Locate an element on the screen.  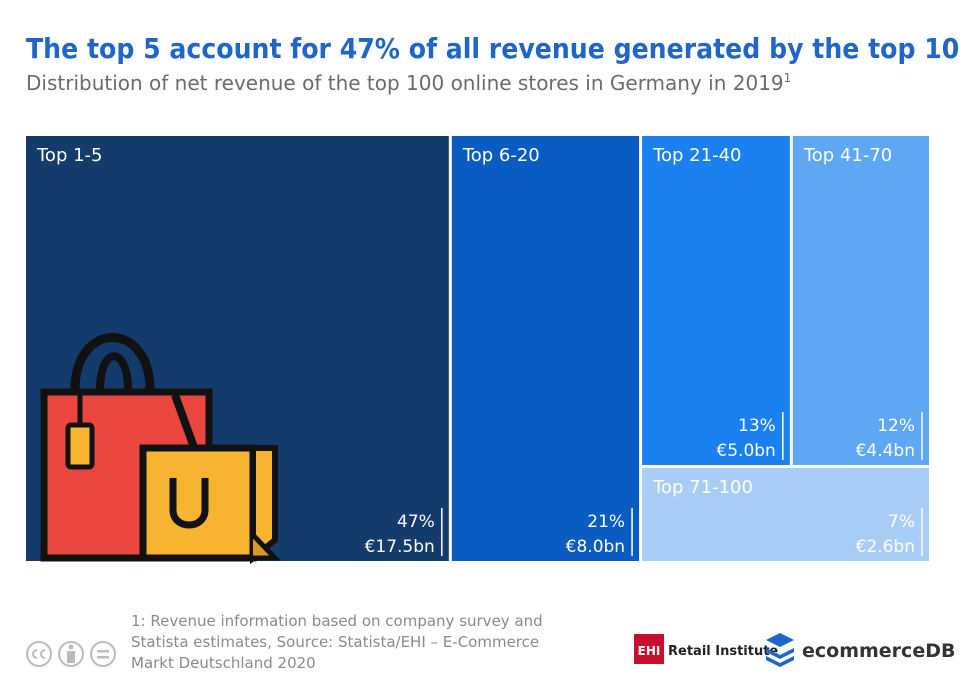
ehi-logo: EHI is located at coordinates (649, 651).